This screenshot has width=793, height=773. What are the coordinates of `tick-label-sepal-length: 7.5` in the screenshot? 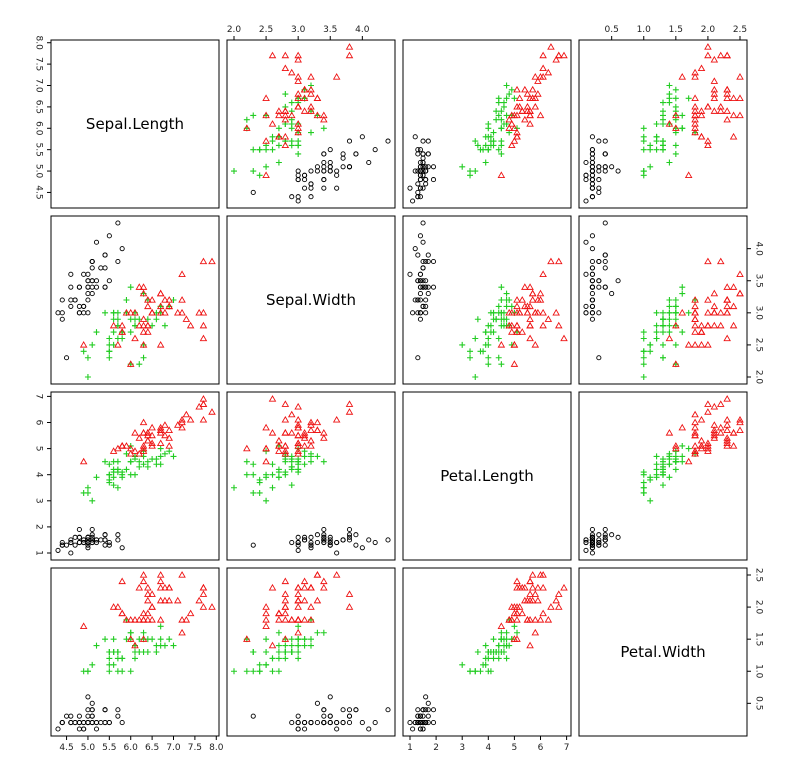 It's located at (195, 748).